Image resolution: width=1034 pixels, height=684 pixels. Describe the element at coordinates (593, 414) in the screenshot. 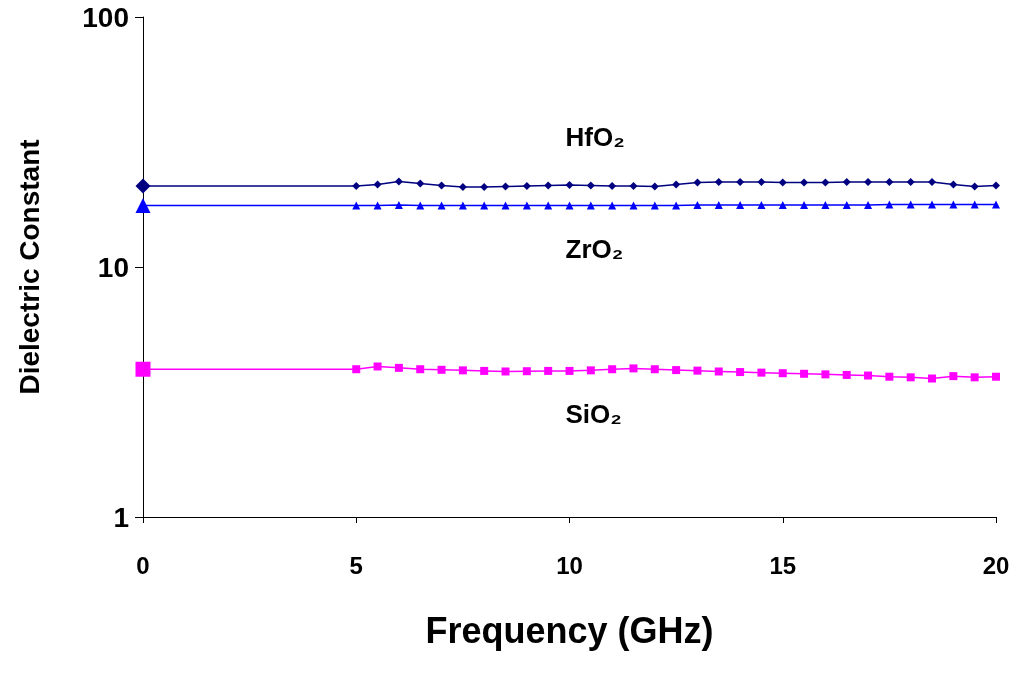

I see `series-label: SiO₂` at that location.